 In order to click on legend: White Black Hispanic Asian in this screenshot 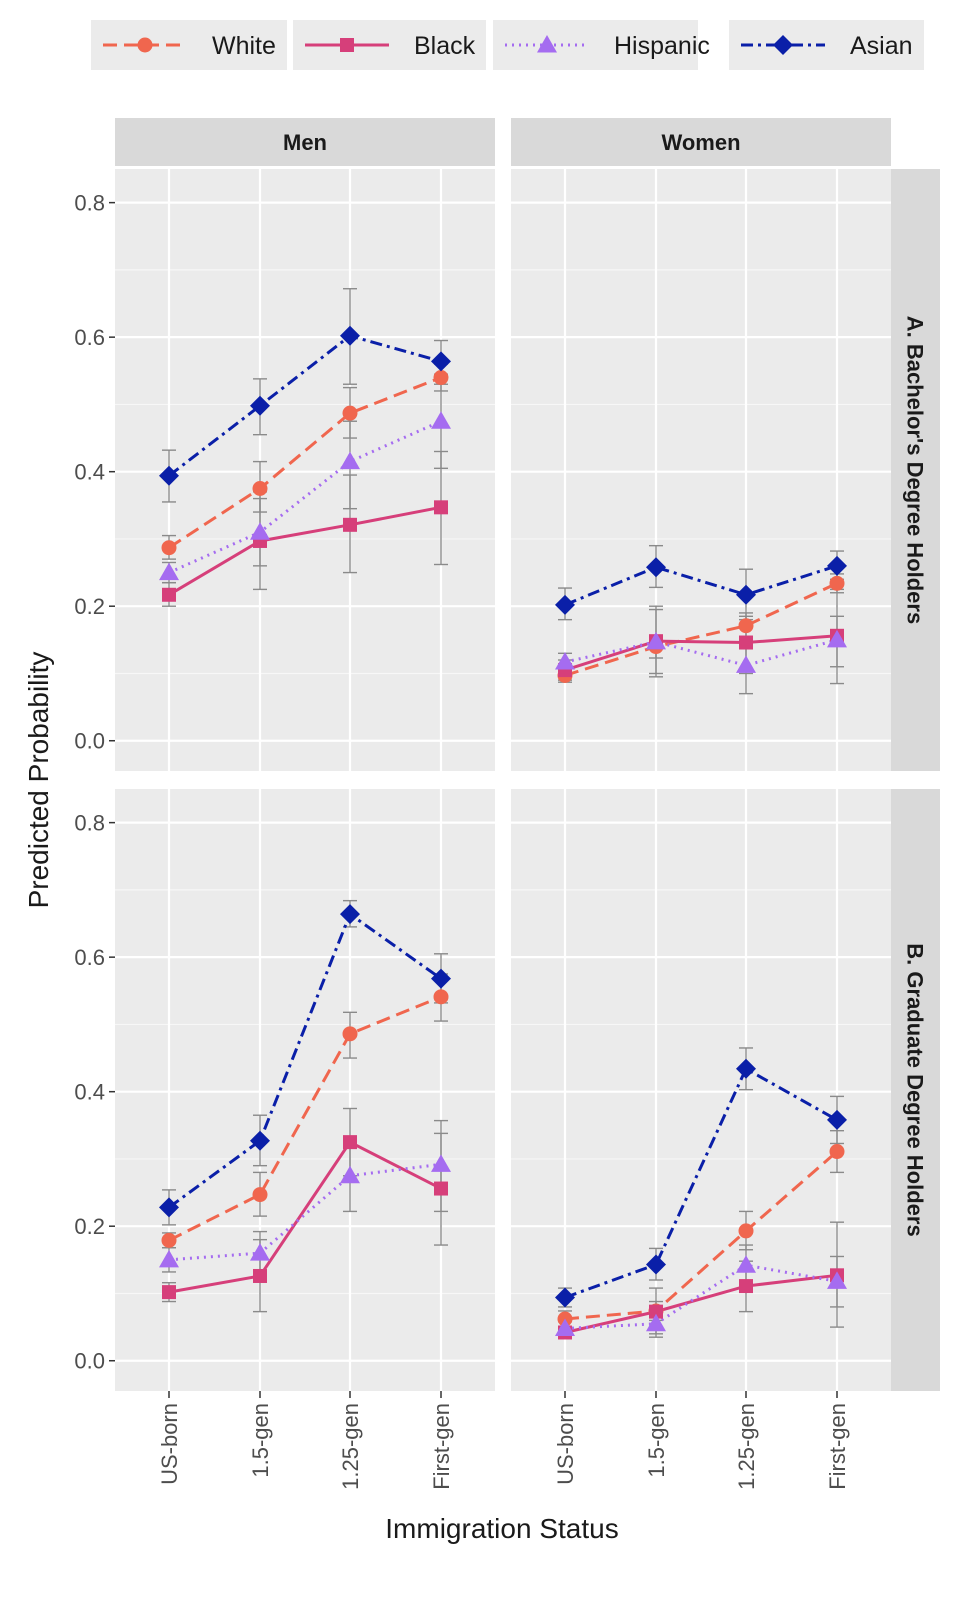, I will do `click(507, 45)`.